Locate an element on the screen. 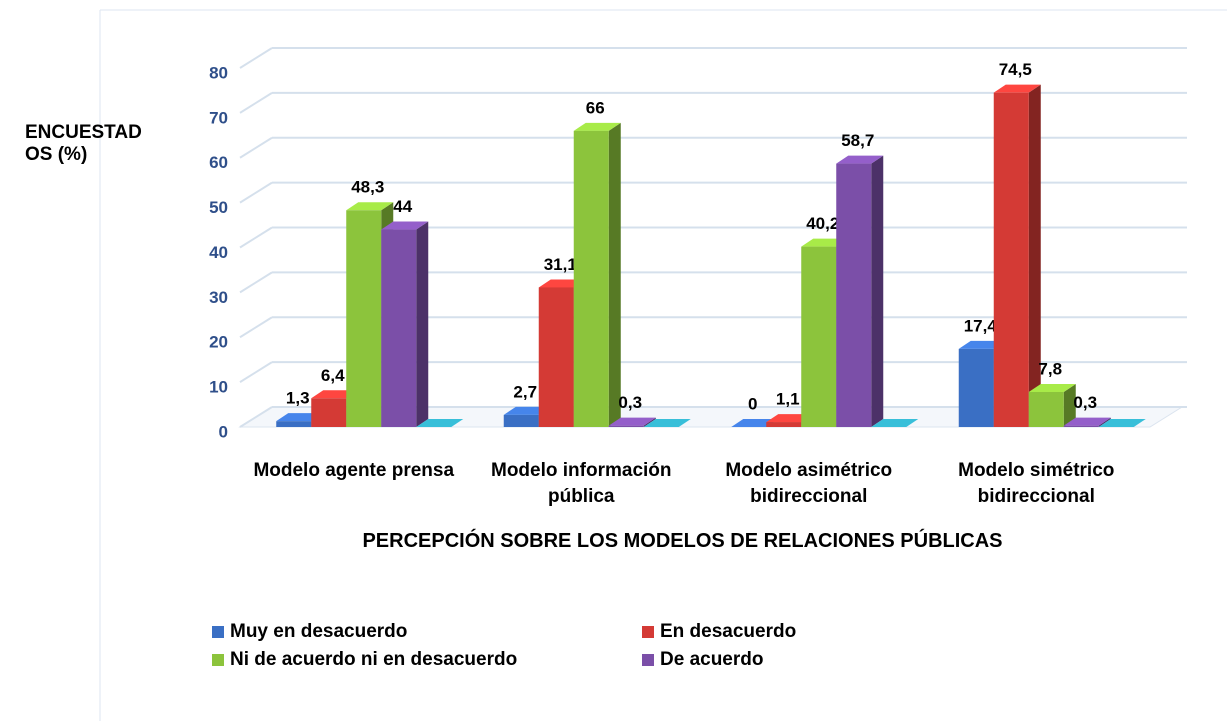 The width and height of the screenshot is (1227, 721). value-label: 40,2 is located at coordinates (822, 223).